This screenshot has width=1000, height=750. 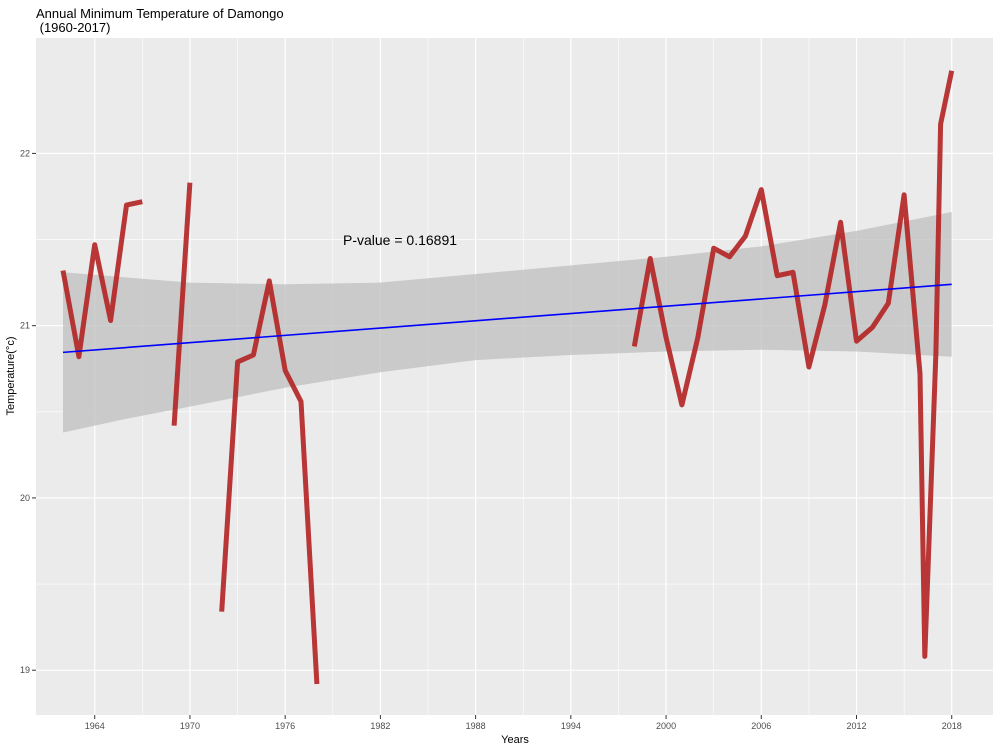 What do you see at coordinates (507, 318) in the screenshot?
I see `trend-line` at bounding box center [507, 318].